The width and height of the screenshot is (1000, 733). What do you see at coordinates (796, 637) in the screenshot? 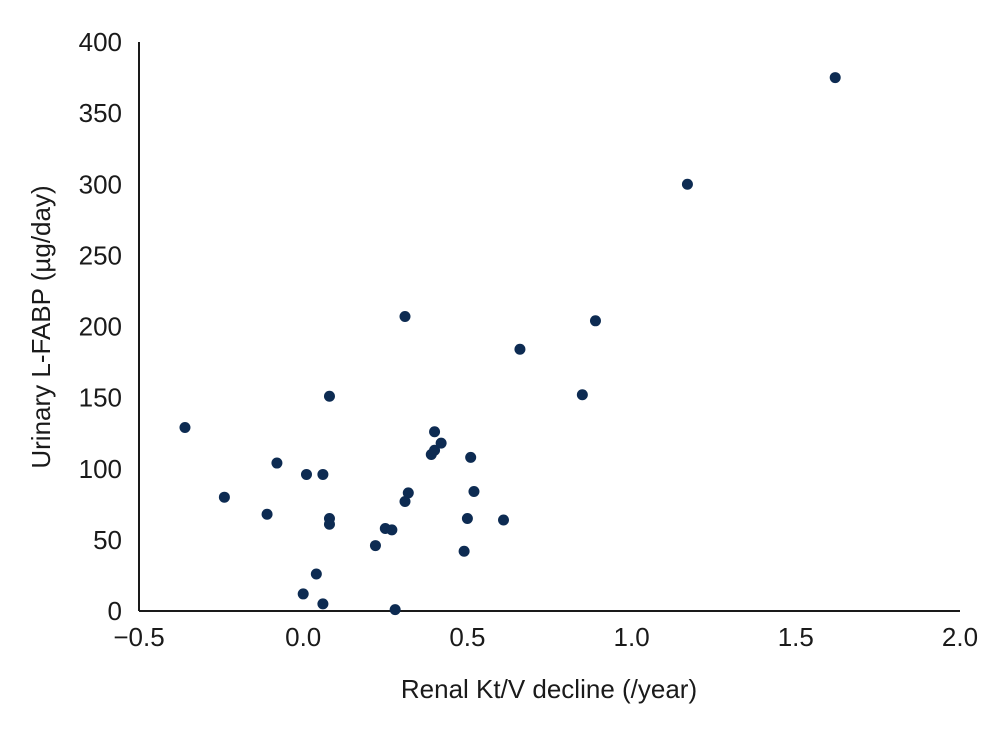
I see `x-tick-label: 1.5` at bounding box center [796, 637].